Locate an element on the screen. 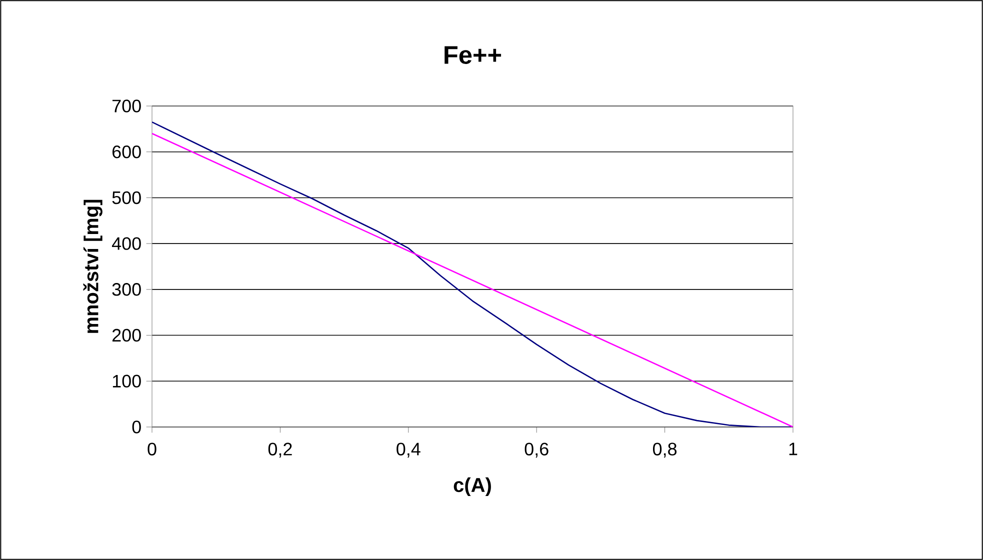 This screenshot has height=560, width=983. y-tick-label: 200 is located at coordinates (126, 335).